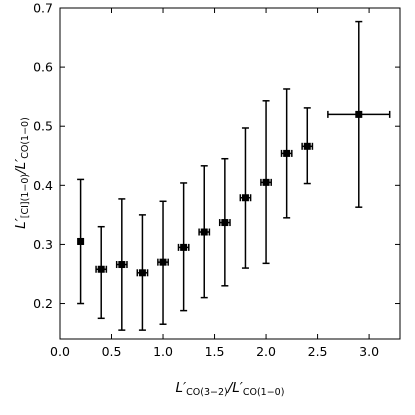  What do you see at coordinates (60, 351) in the screenshot?
I see `x-tick-label: 0.0` at bounding box center [60, 351].